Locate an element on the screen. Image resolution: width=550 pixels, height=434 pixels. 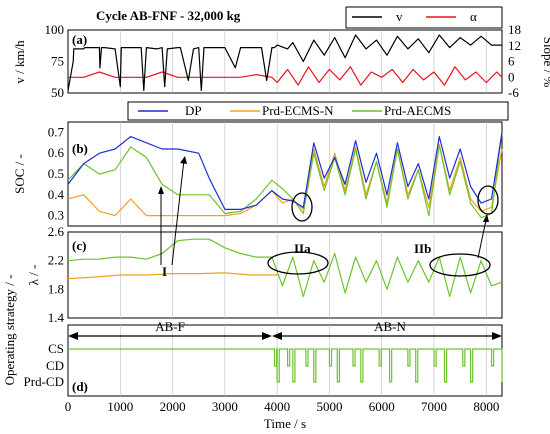
c-y-tick-0: 1.4 is located at coordinates (56, 317).